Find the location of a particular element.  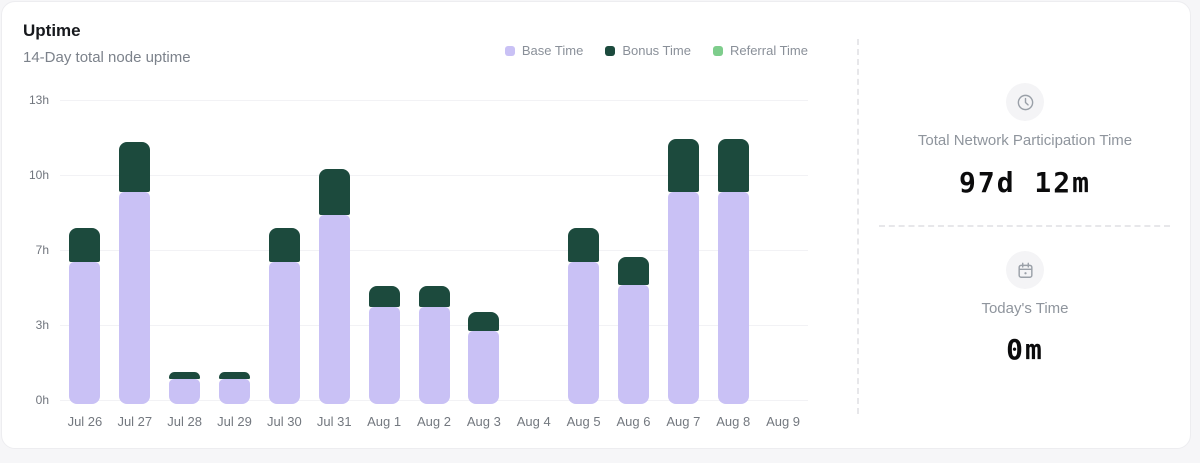

x-axis-label: Aug 5 is located at coordinates (583, 421).